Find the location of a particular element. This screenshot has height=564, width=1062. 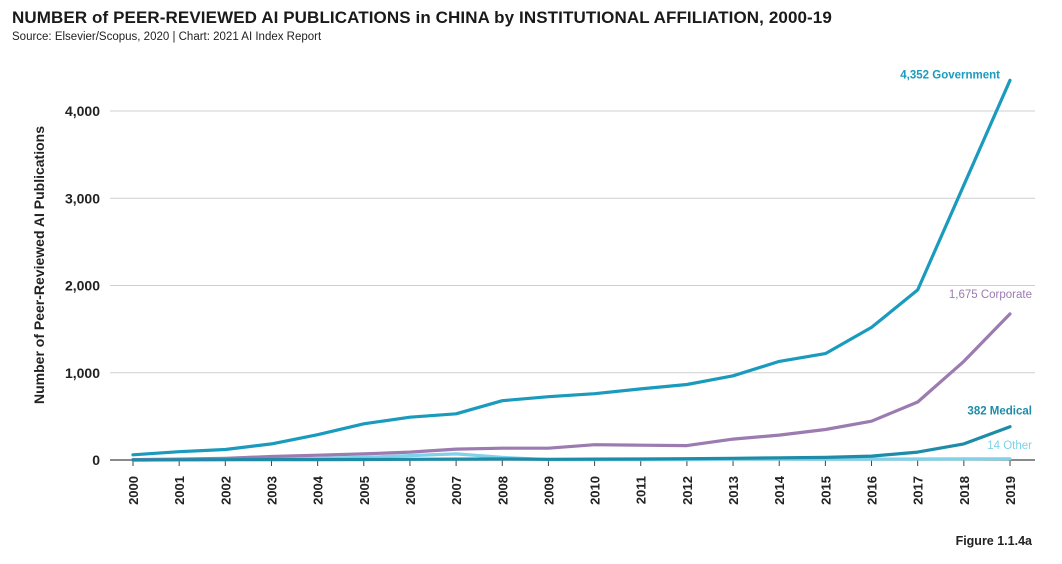

series-line-medical is located at coordinates (571, 443).